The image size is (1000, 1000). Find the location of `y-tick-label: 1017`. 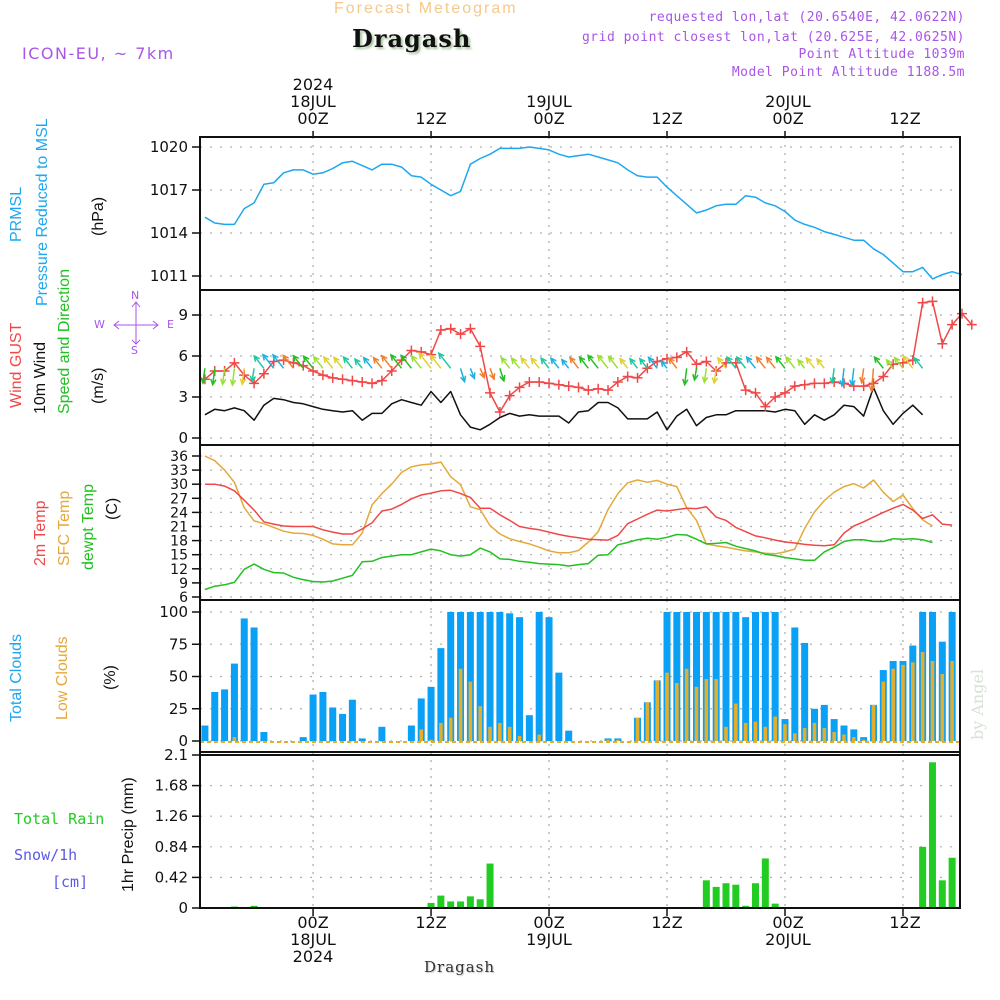

y-tick-label: 1017 is located at coordinates (169, 190).